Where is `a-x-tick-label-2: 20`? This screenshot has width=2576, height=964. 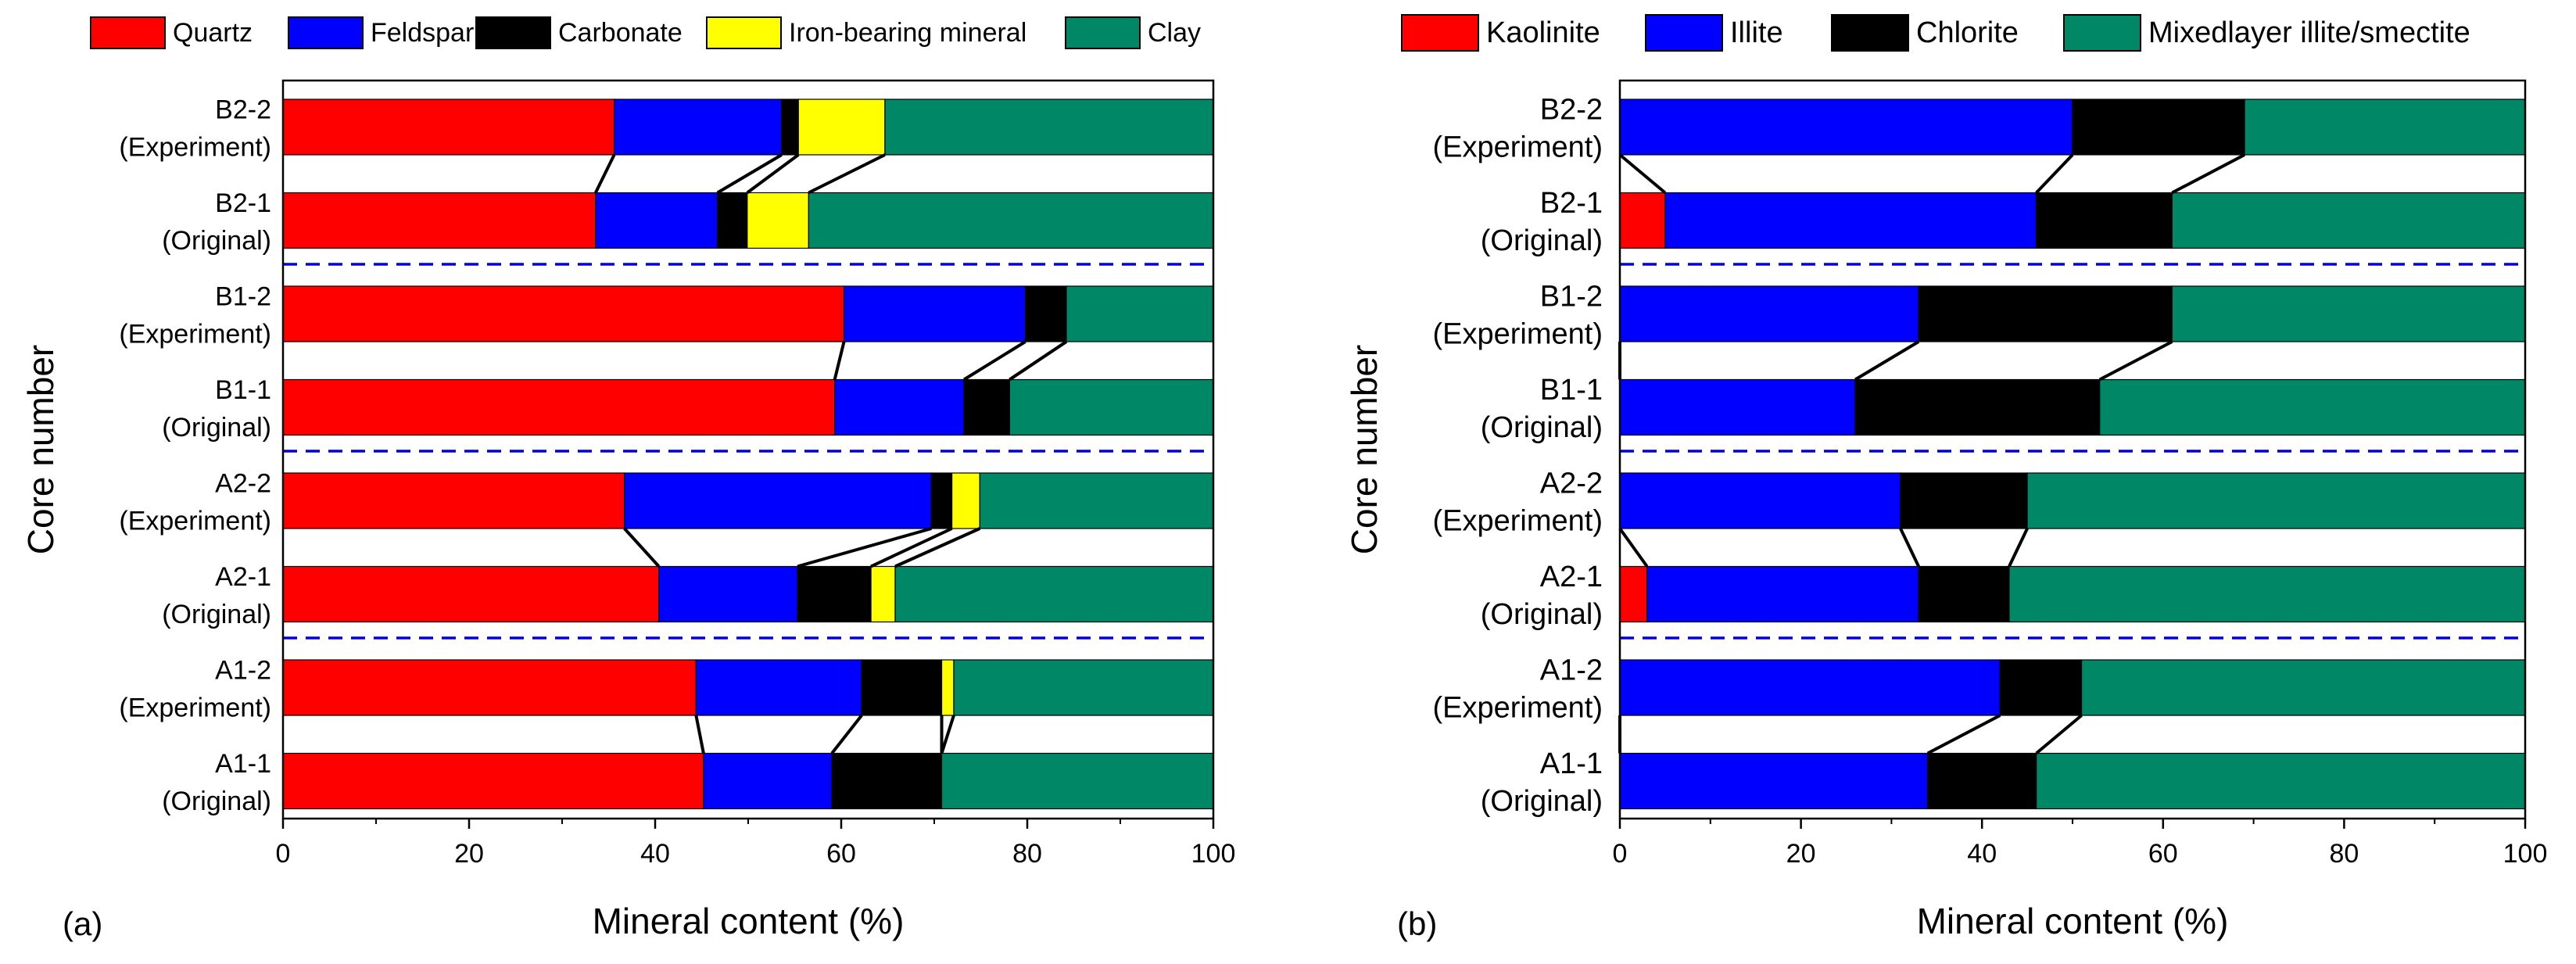
a-x-tick-label-2: 20 is located at coordinates (469, 854).